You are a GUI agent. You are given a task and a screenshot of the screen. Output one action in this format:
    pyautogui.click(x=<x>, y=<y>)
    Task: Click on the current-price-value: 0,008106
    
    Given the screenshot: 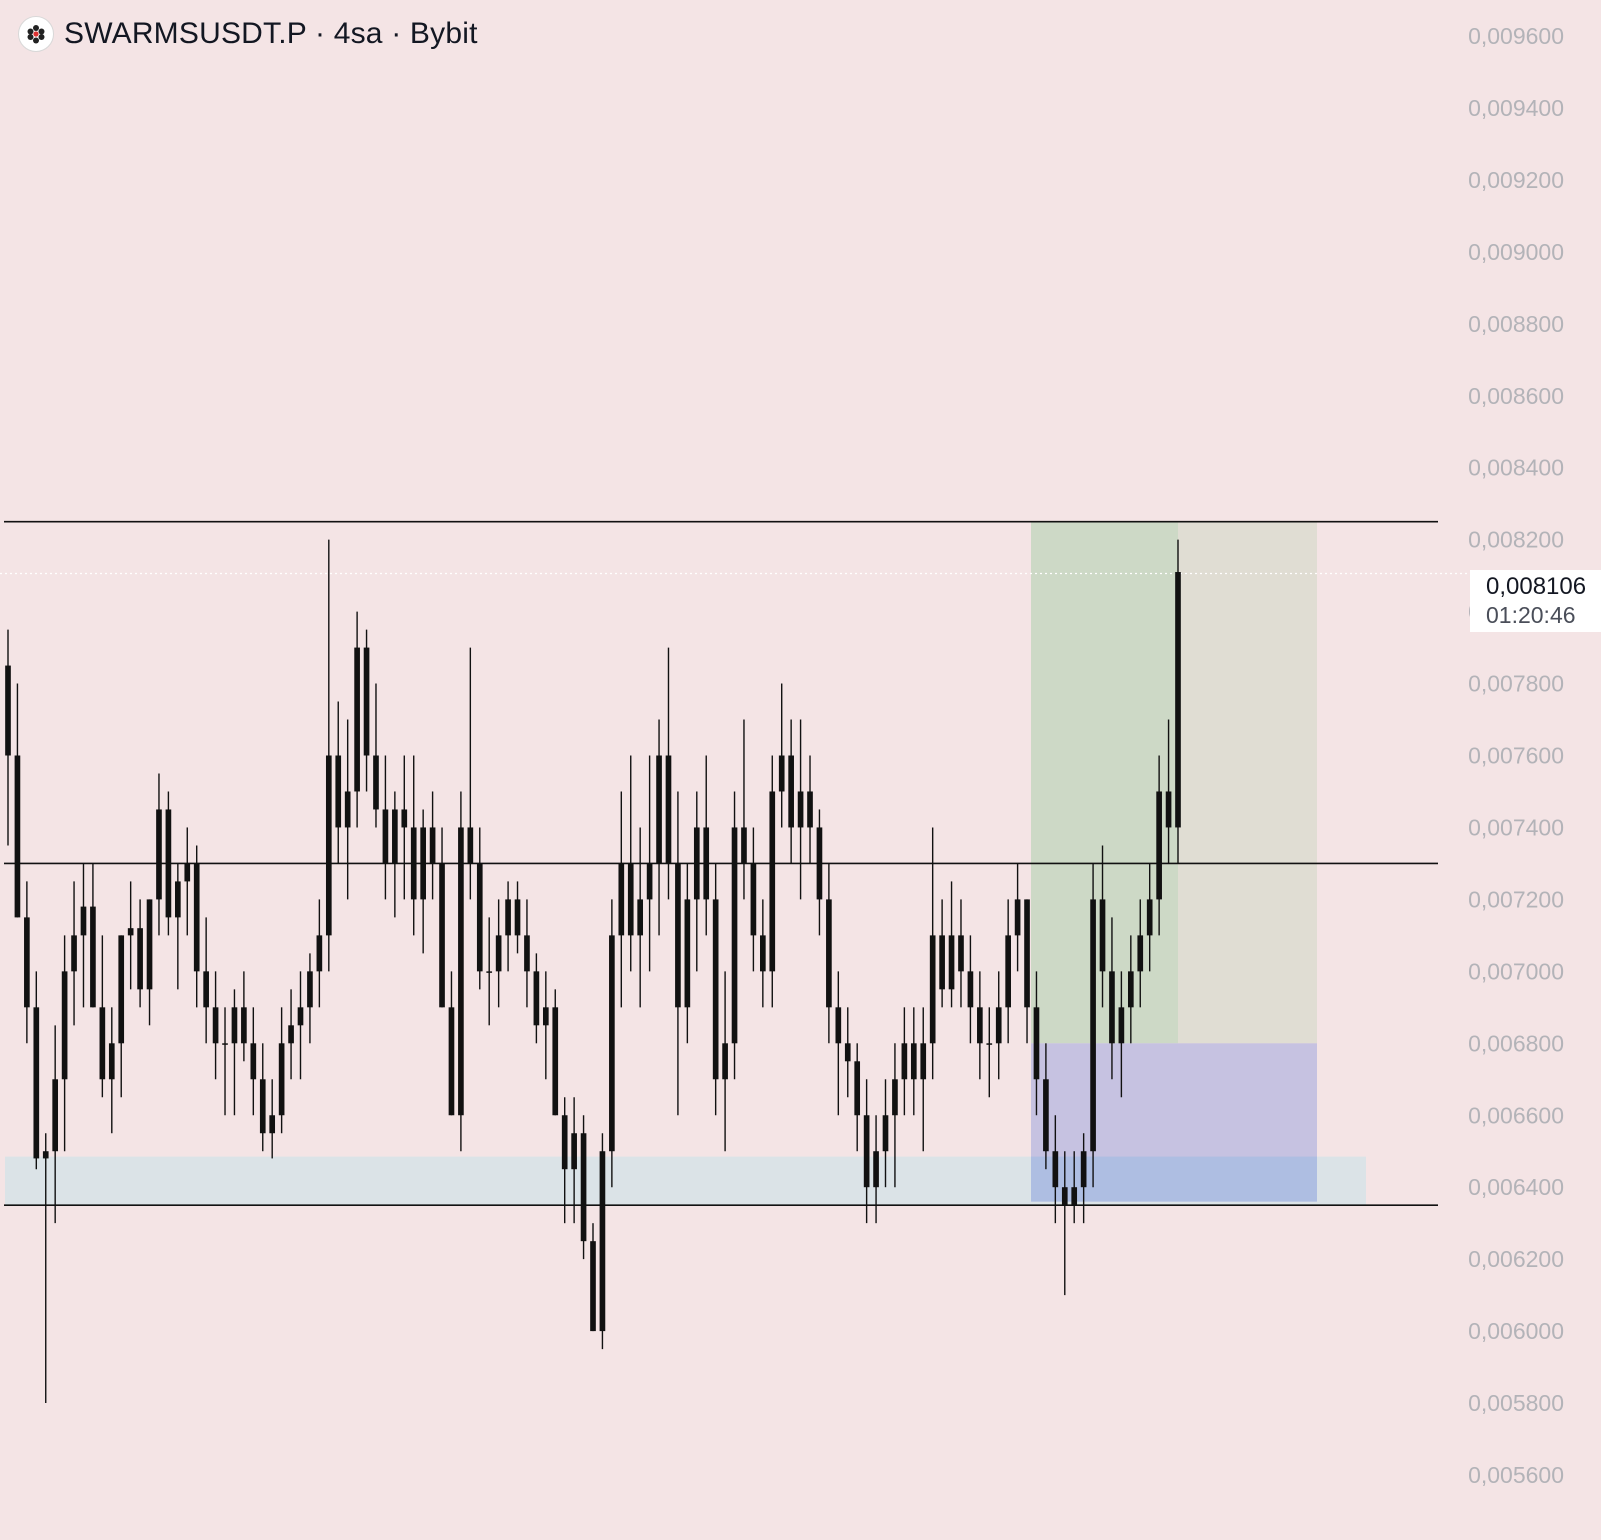 What is the action you would take?
    pyautogui.click(x=1536, y=586)
    